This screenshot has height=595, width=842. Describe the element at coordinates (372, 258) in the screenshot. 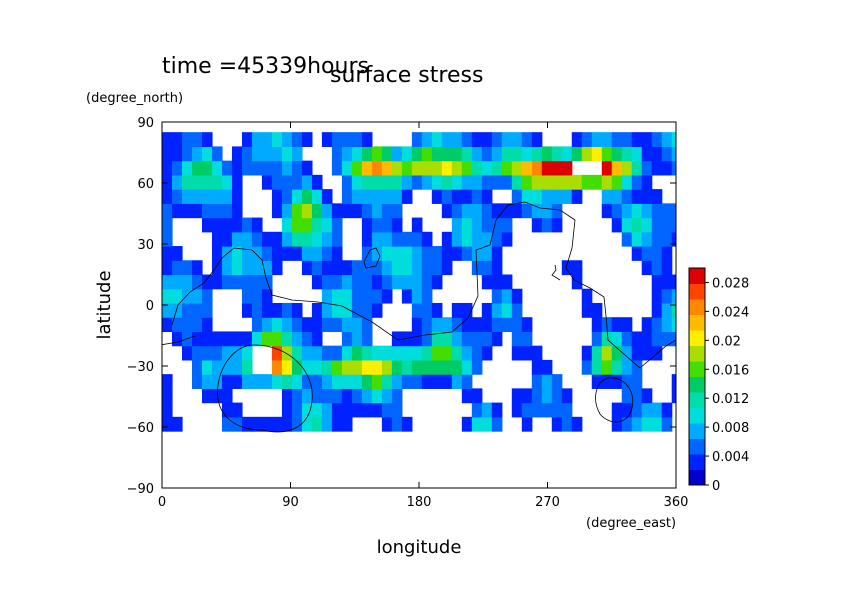

I see `coastline-island-b` at that location.